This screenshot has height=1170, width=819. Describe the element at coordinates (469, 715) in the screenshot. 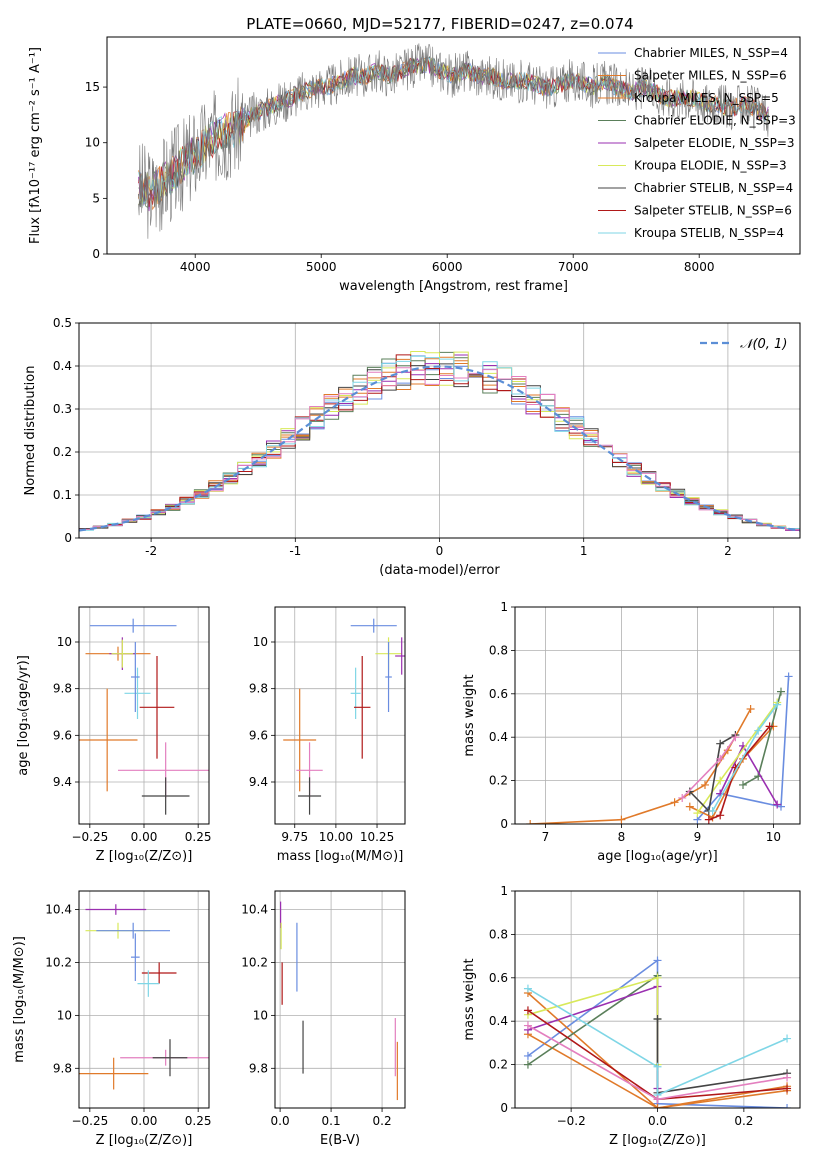

I see `y-axis-label: mass weight` at that location.